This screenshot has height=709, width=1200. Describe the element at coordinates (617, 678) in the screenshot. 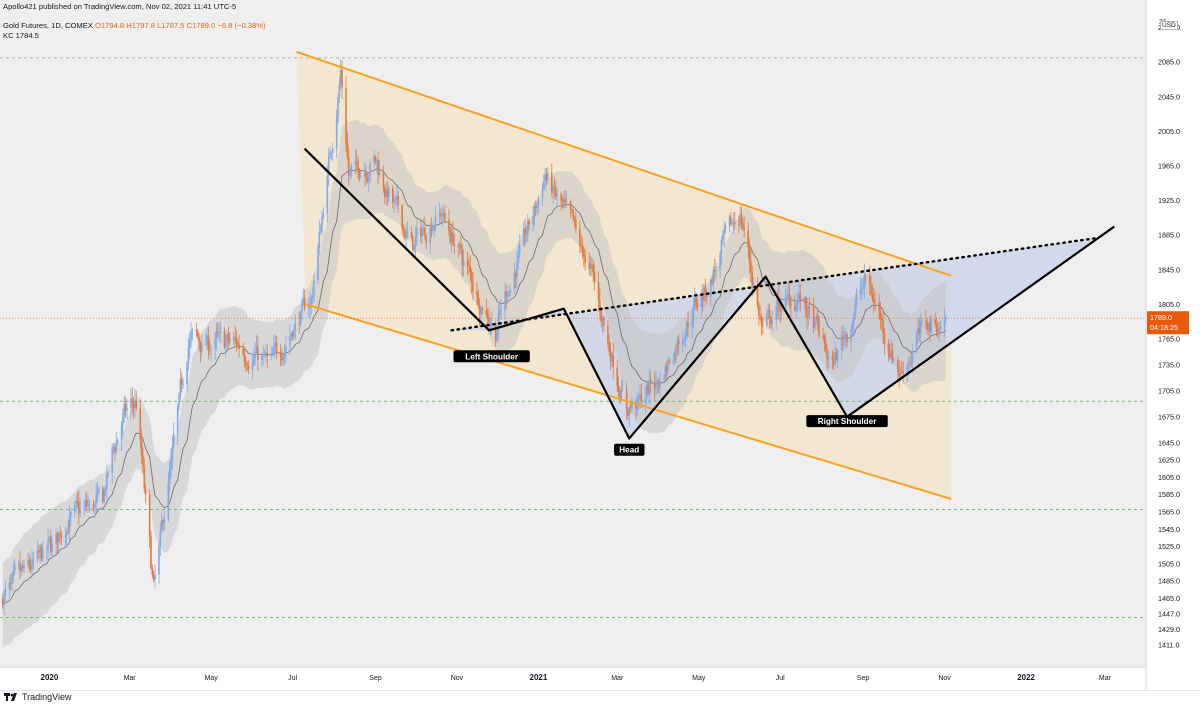

I see `time-tick-label: Mar` at that location.